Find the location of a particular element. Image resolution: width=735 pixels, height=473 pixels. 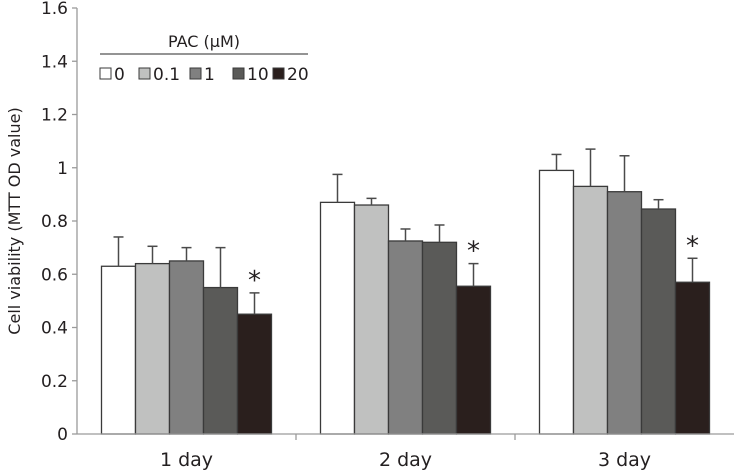

y-tick-label: 1.6 is located at coordinates (54, 9).